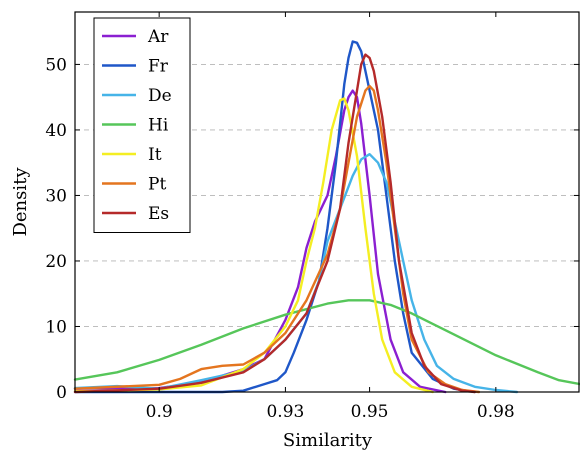  I want to click on x-tick-label: 0.95, so click(370, 412).